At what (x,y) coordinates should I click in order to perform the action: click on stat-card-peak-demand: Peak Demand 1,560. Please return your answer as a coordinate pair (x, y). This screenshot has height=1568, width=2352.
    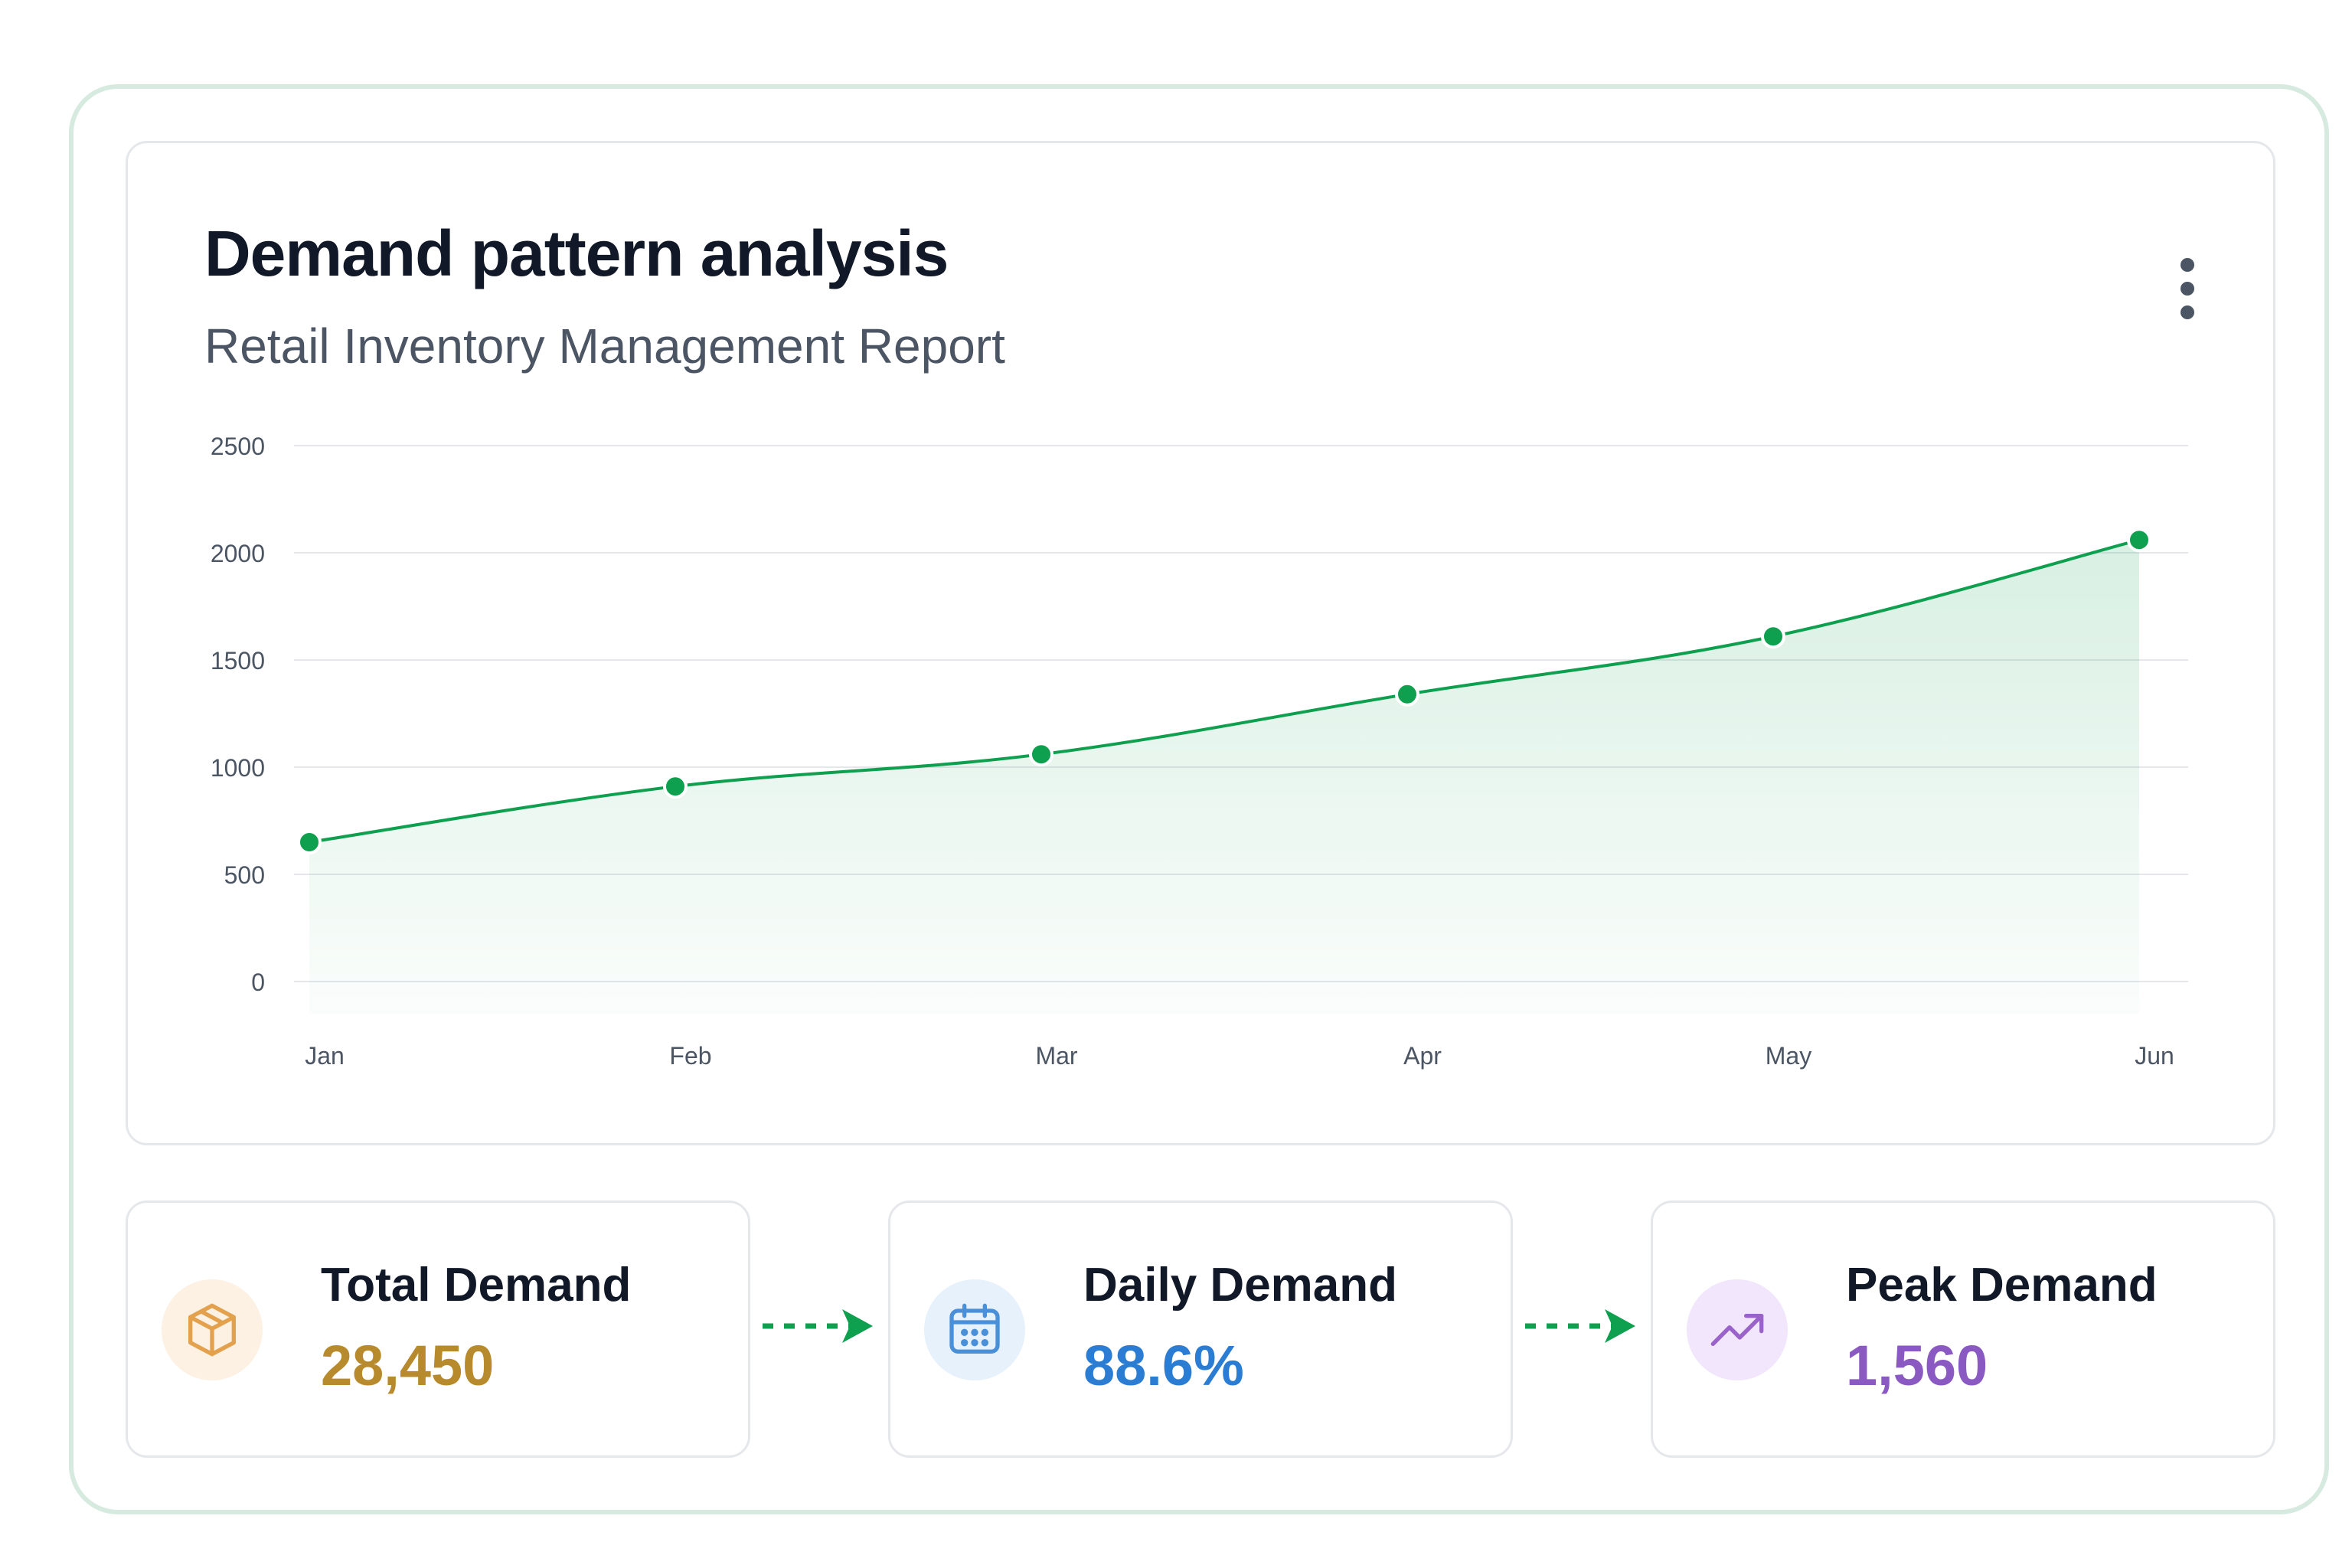
    Looking at the image, I should click on (1963, 1329).